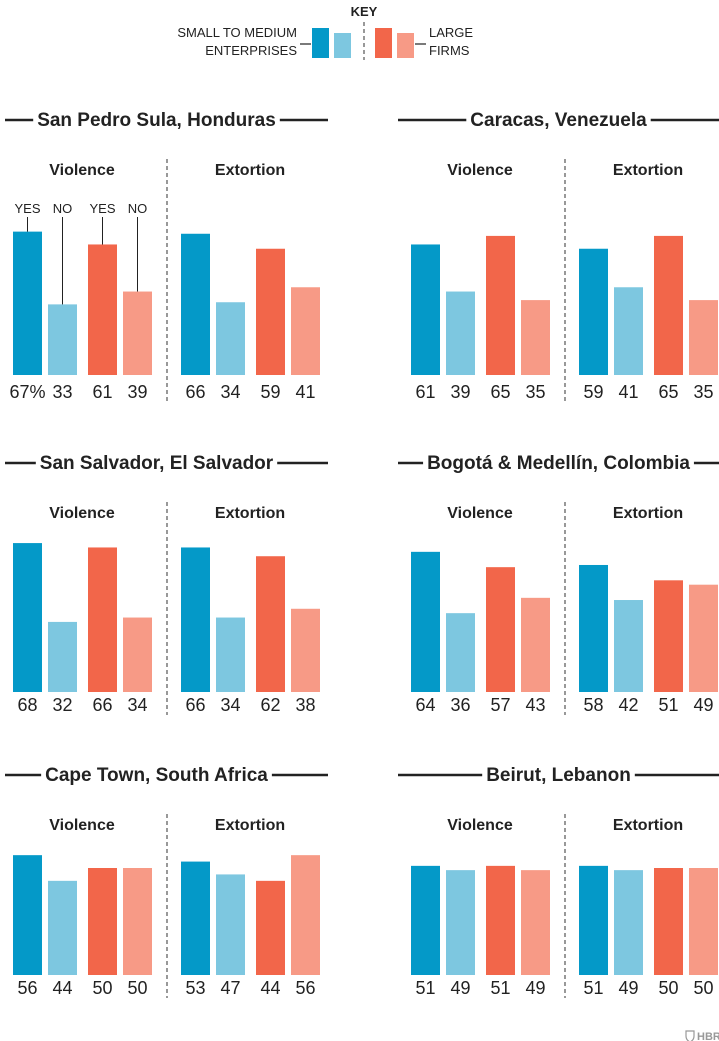 The image size is (719, 1041). Describe the element at coordinates (558, 463) in the screenshot. I see `panel-title: Bogotá & Medellín, Colombia` at that location.